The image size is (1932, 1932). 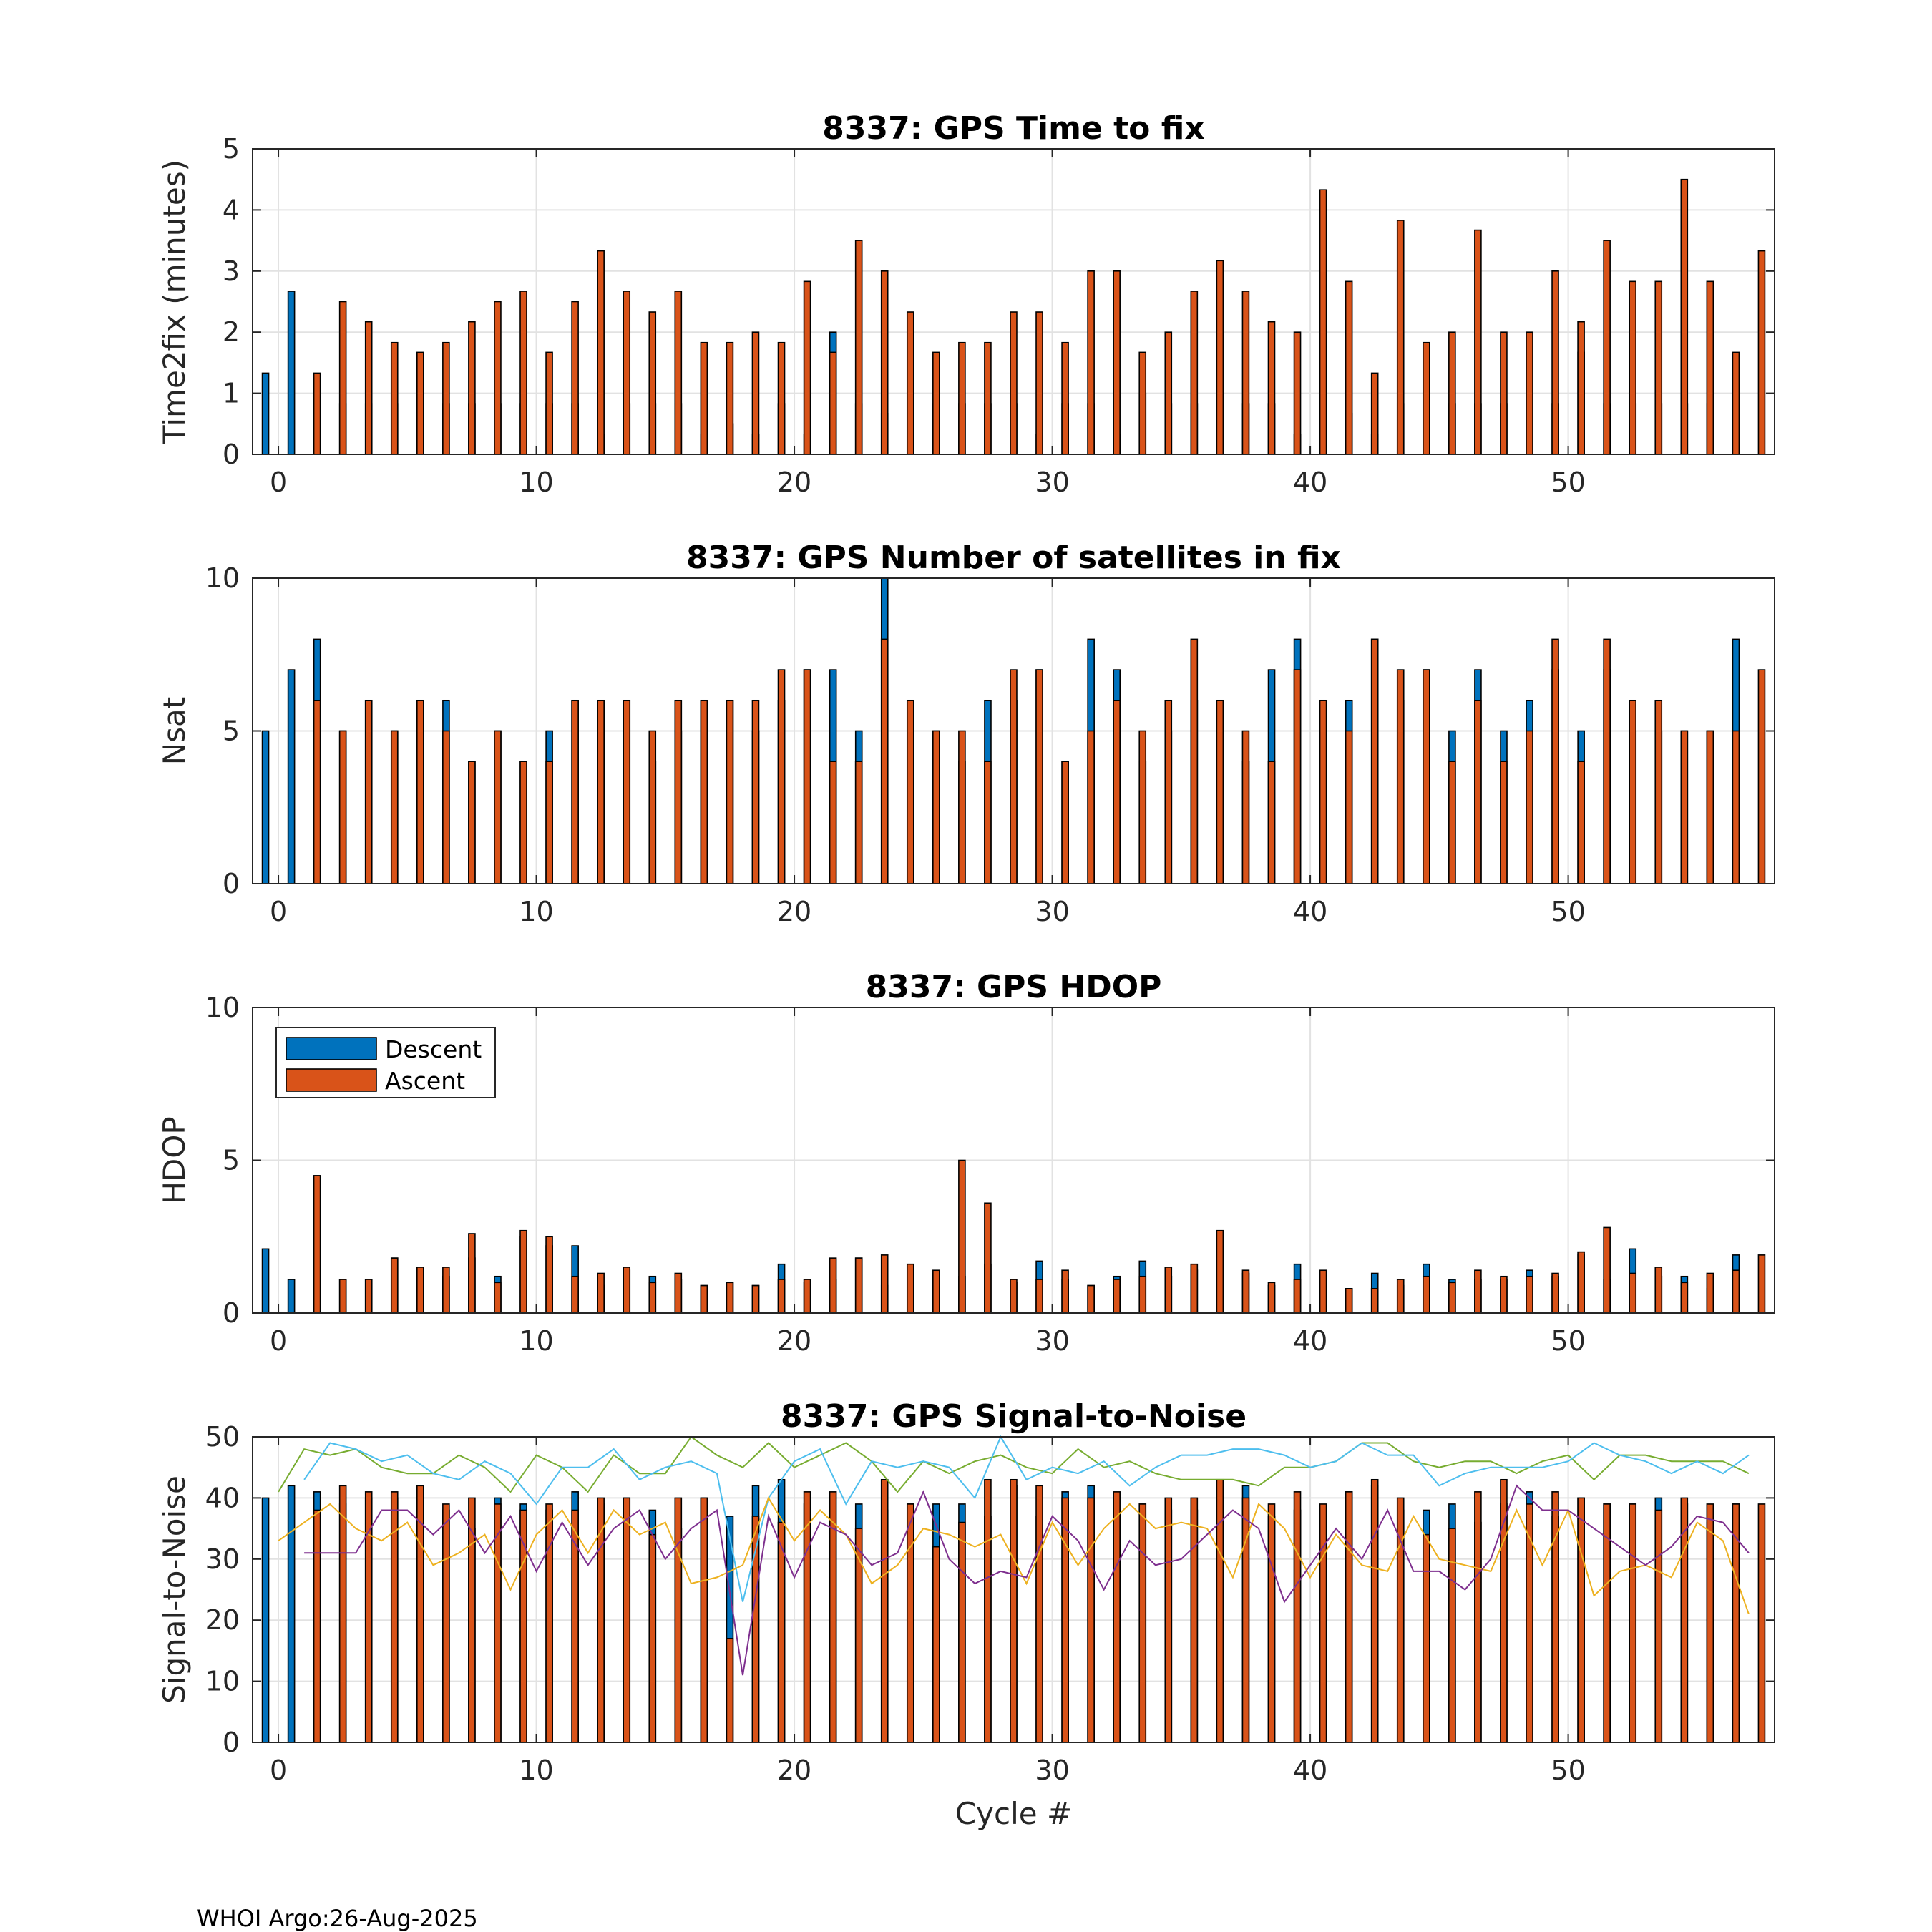 What do you see at coordinates (231, 1160) in the screenshot?
I see `y-tick-label: 5` at bounding box center [231, 1160].